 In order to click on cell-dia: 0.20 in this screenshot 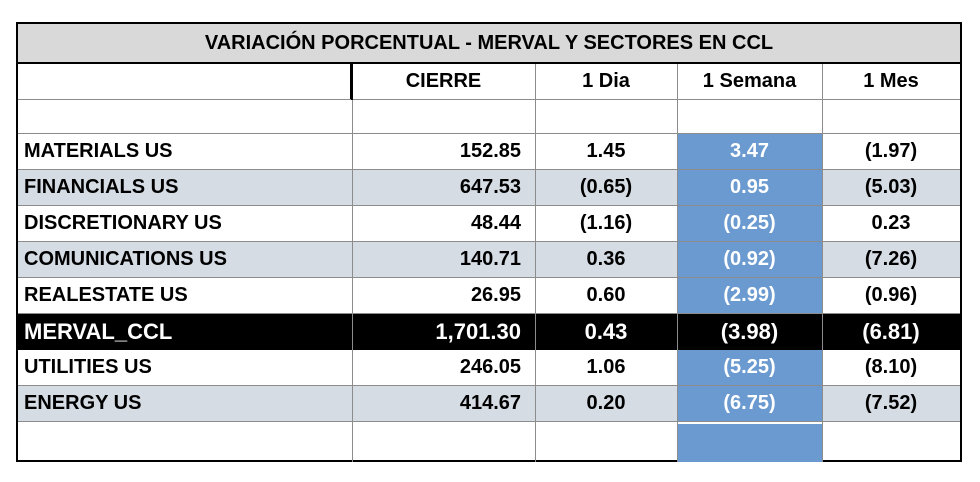, I will do `click(606, 403)`.